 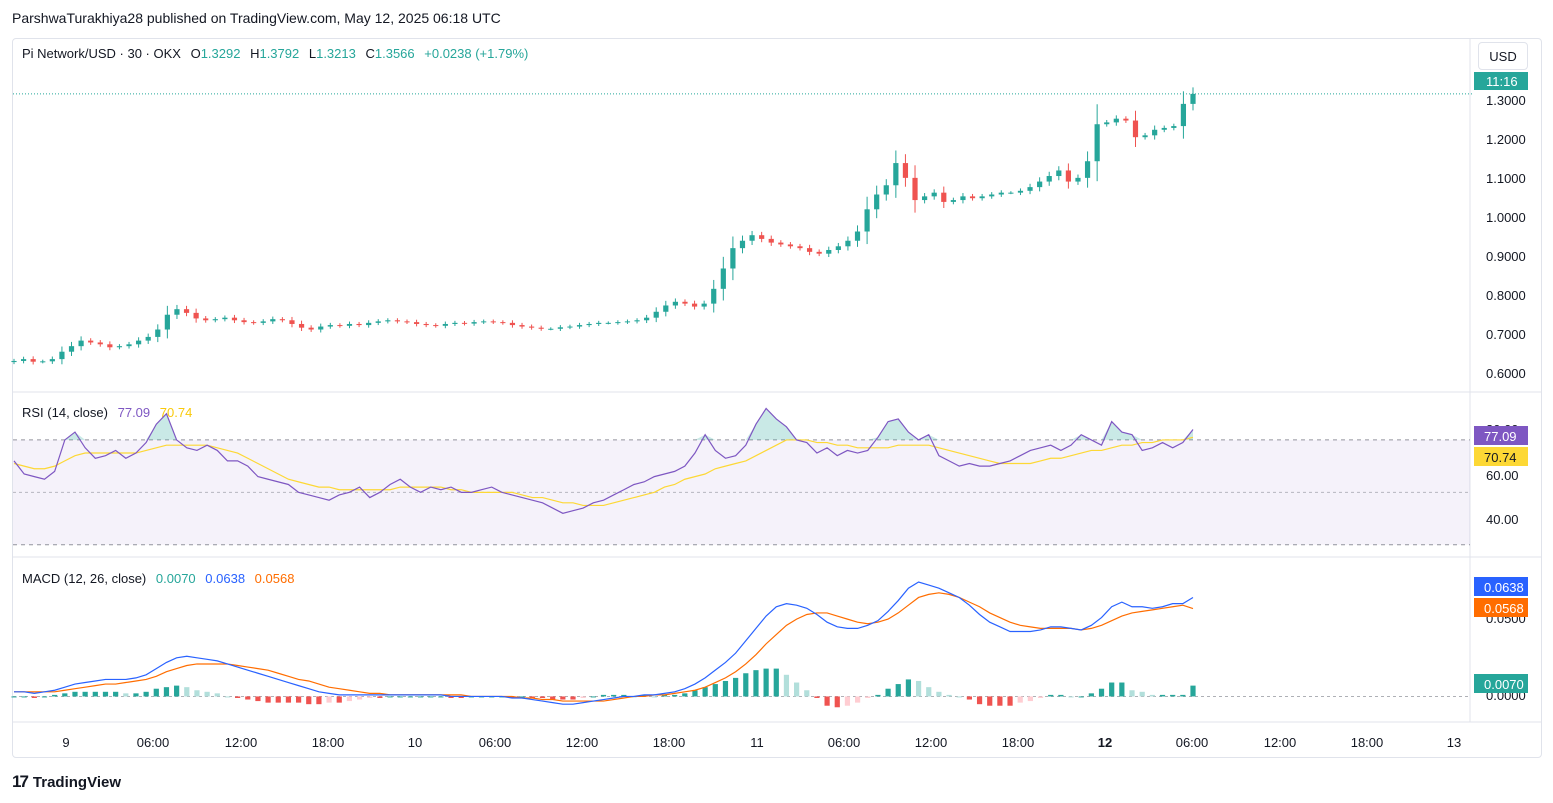 I want to click on low-value: 1.3213, so click(x=336, y=53).